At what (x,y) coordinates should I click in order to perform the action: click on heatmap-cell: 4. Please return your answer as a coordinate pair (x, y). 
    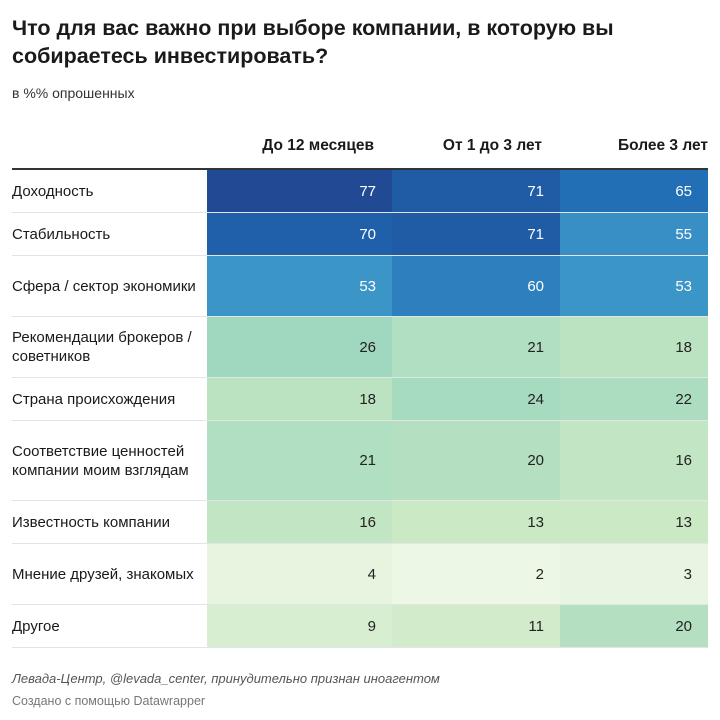
    Looking at the image, I should click on (299, 574).